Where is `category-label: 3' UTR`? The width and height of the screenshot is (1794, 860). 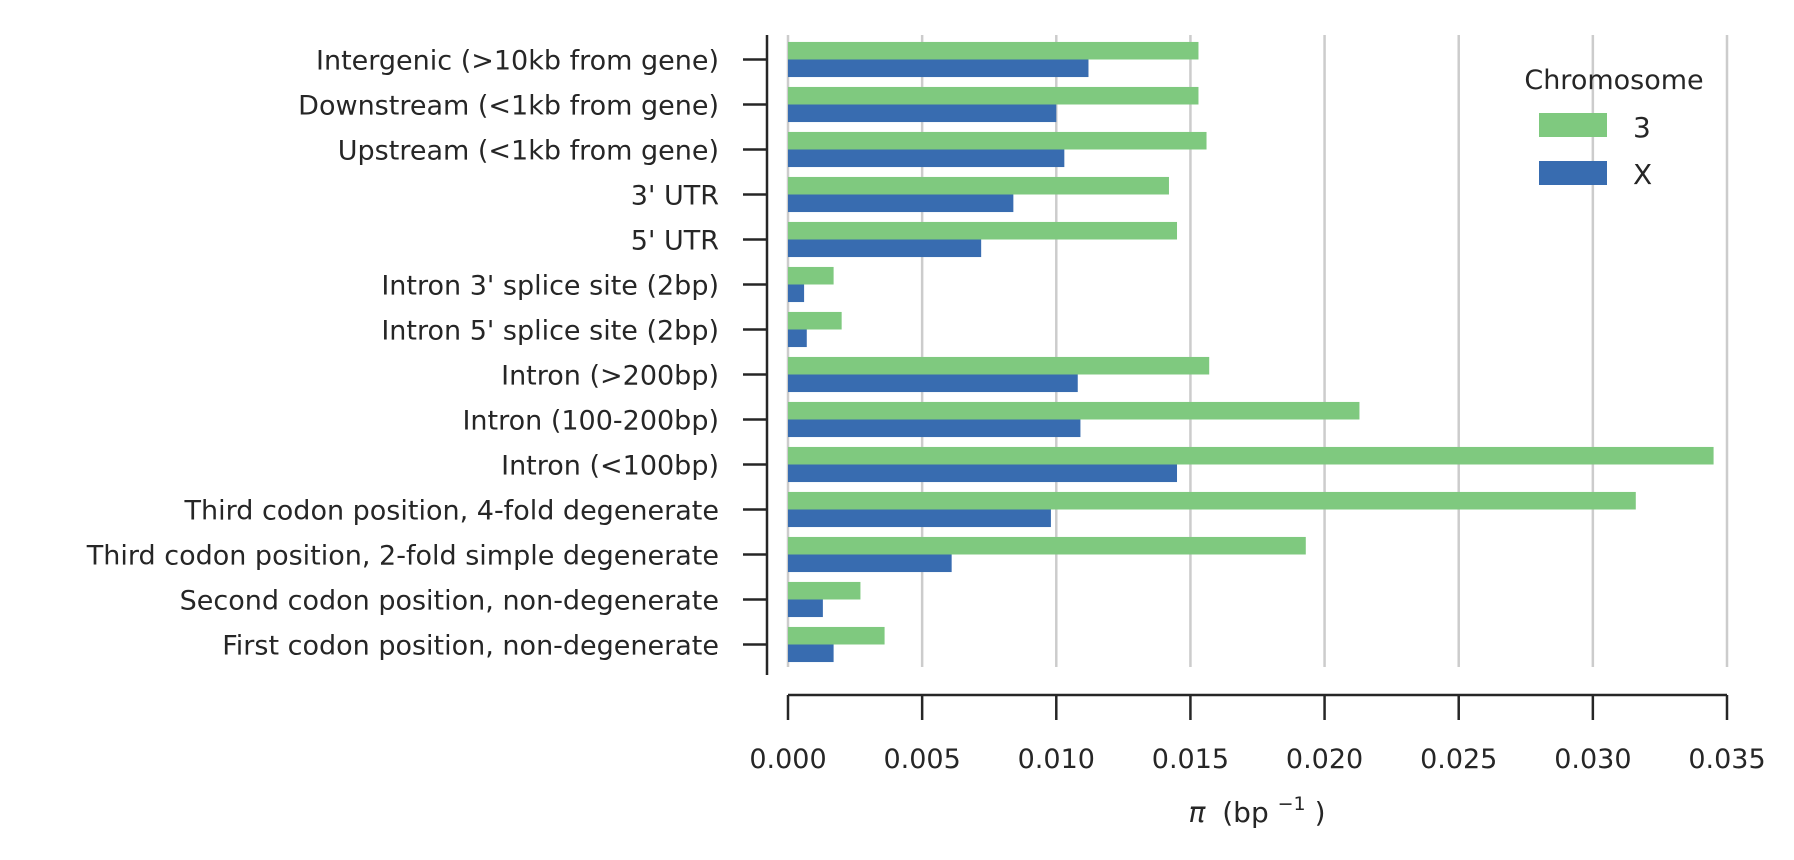
category-label: 3' UTR is located at coordinates (675, 196).